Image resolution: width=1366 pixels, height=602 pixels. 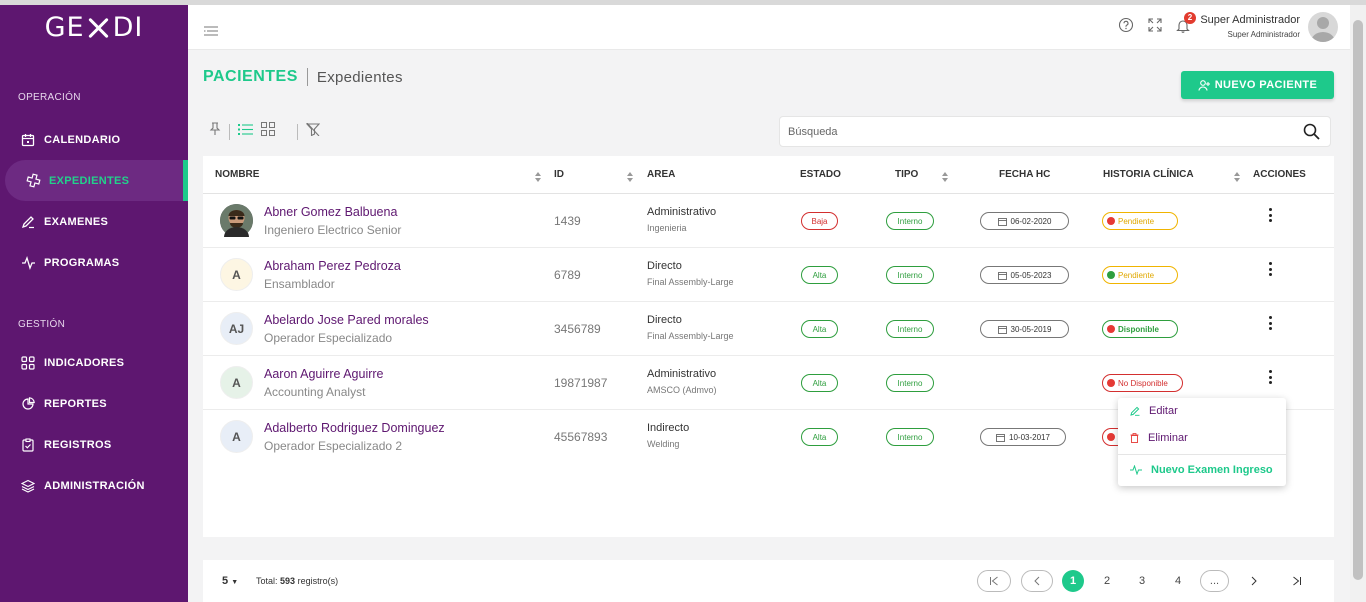 I want to click on page-size-value: 5, so click(x=225, y=581).